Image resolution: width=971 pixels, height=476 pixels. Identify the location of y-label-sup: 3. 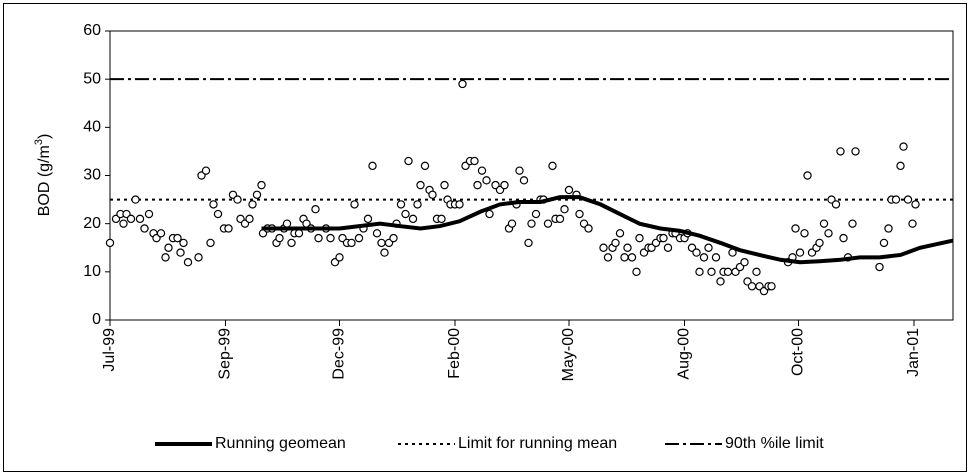
(39, 142).